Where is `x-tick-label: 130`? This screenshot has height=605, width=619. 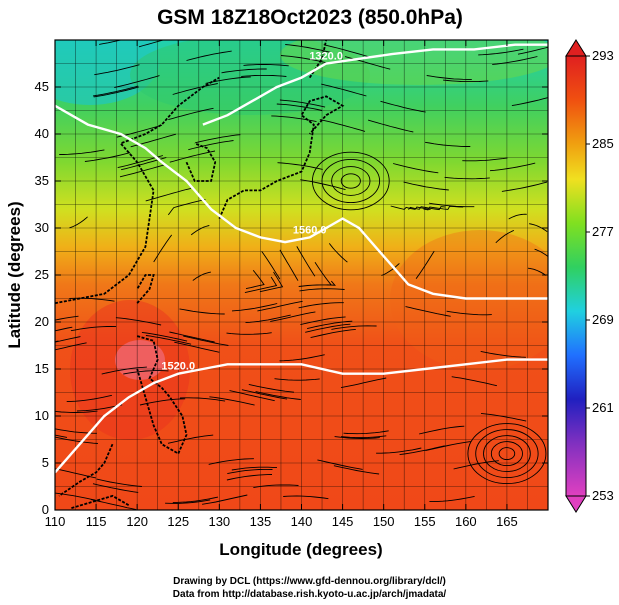
x-tick-label: 130 is located at coordinates (219, 521).